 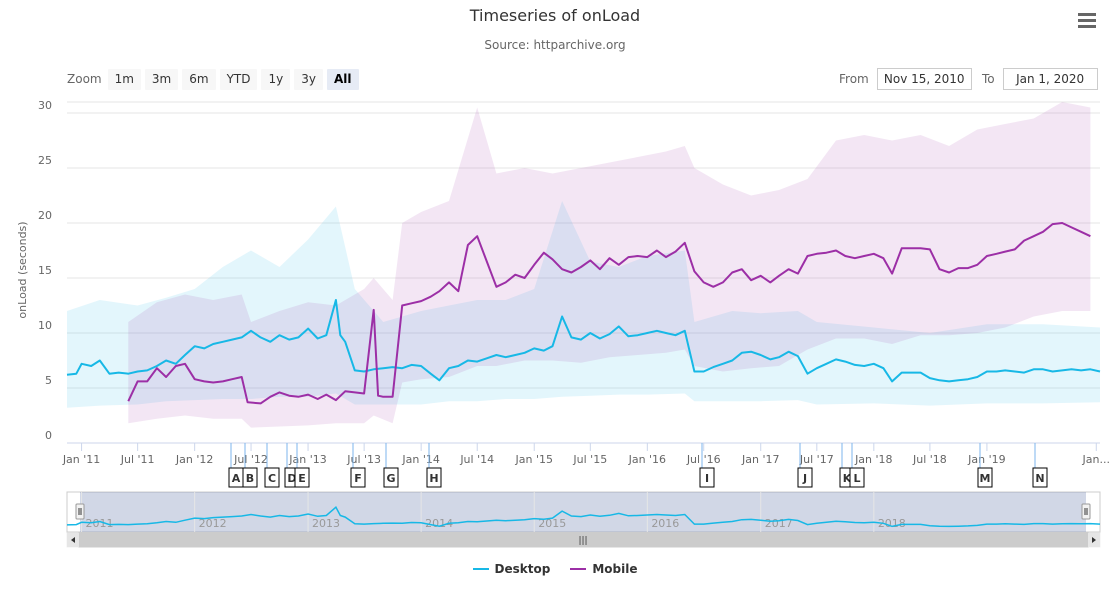 I want to click on range-to: To Jan 1, 2020, so click(x=1040, y=79).